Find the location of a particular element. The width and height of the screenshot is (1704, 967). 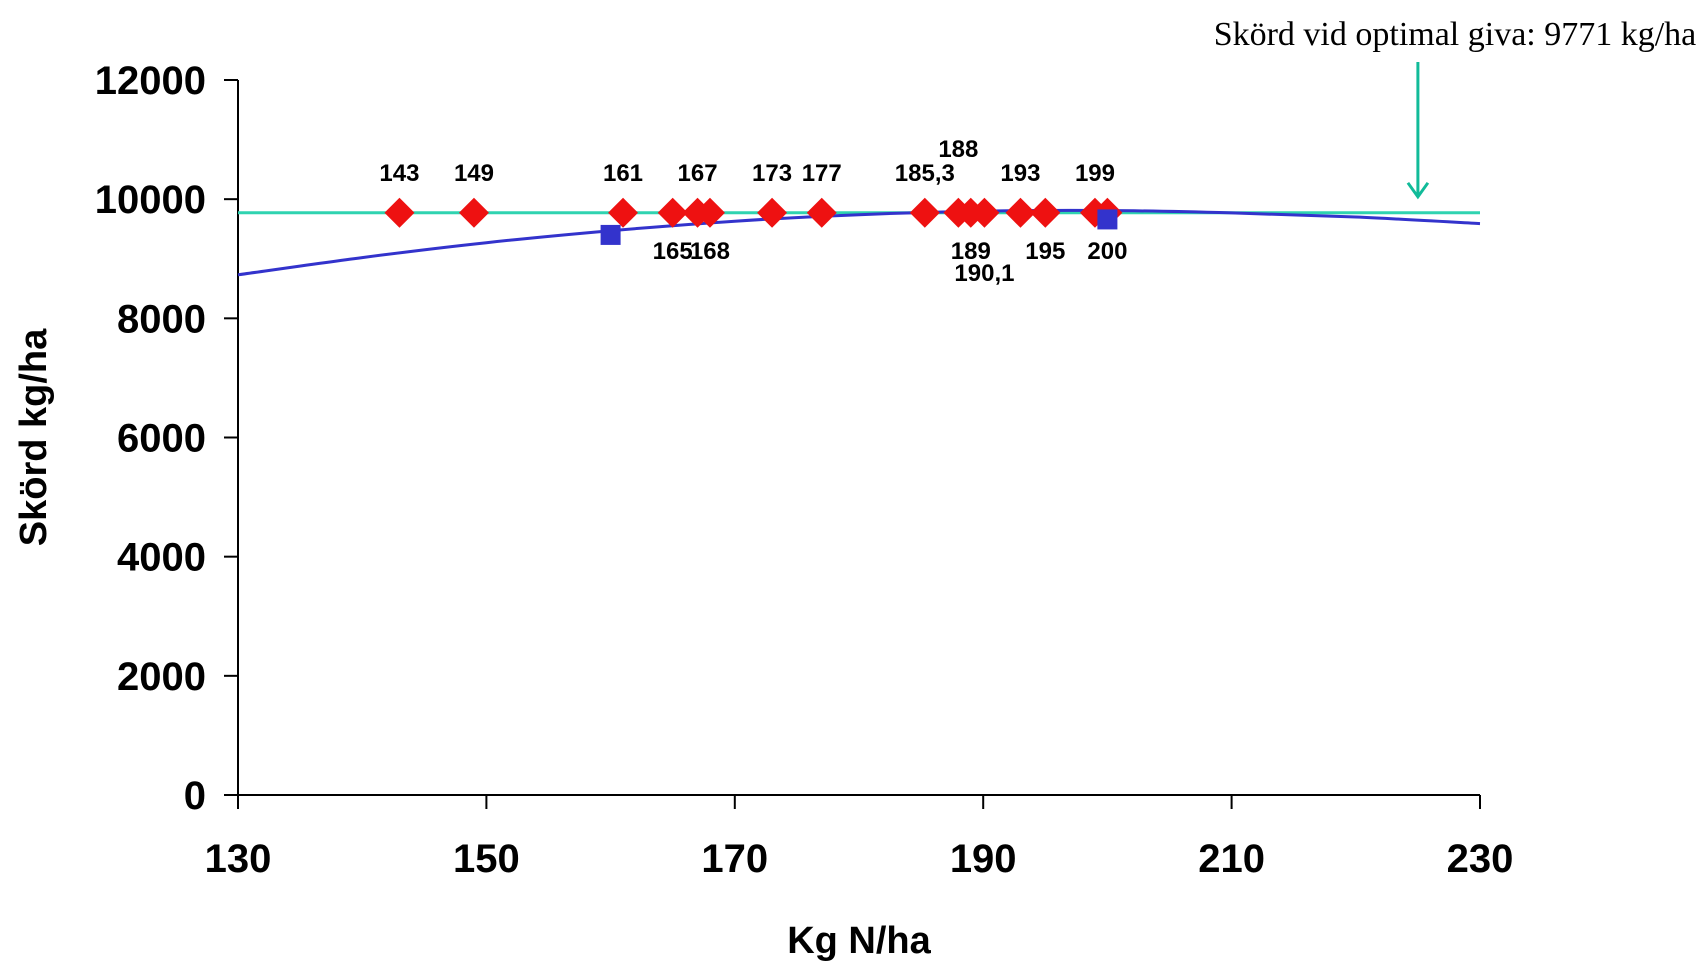

point-label: 200 is located at coordinates (1107, 251).